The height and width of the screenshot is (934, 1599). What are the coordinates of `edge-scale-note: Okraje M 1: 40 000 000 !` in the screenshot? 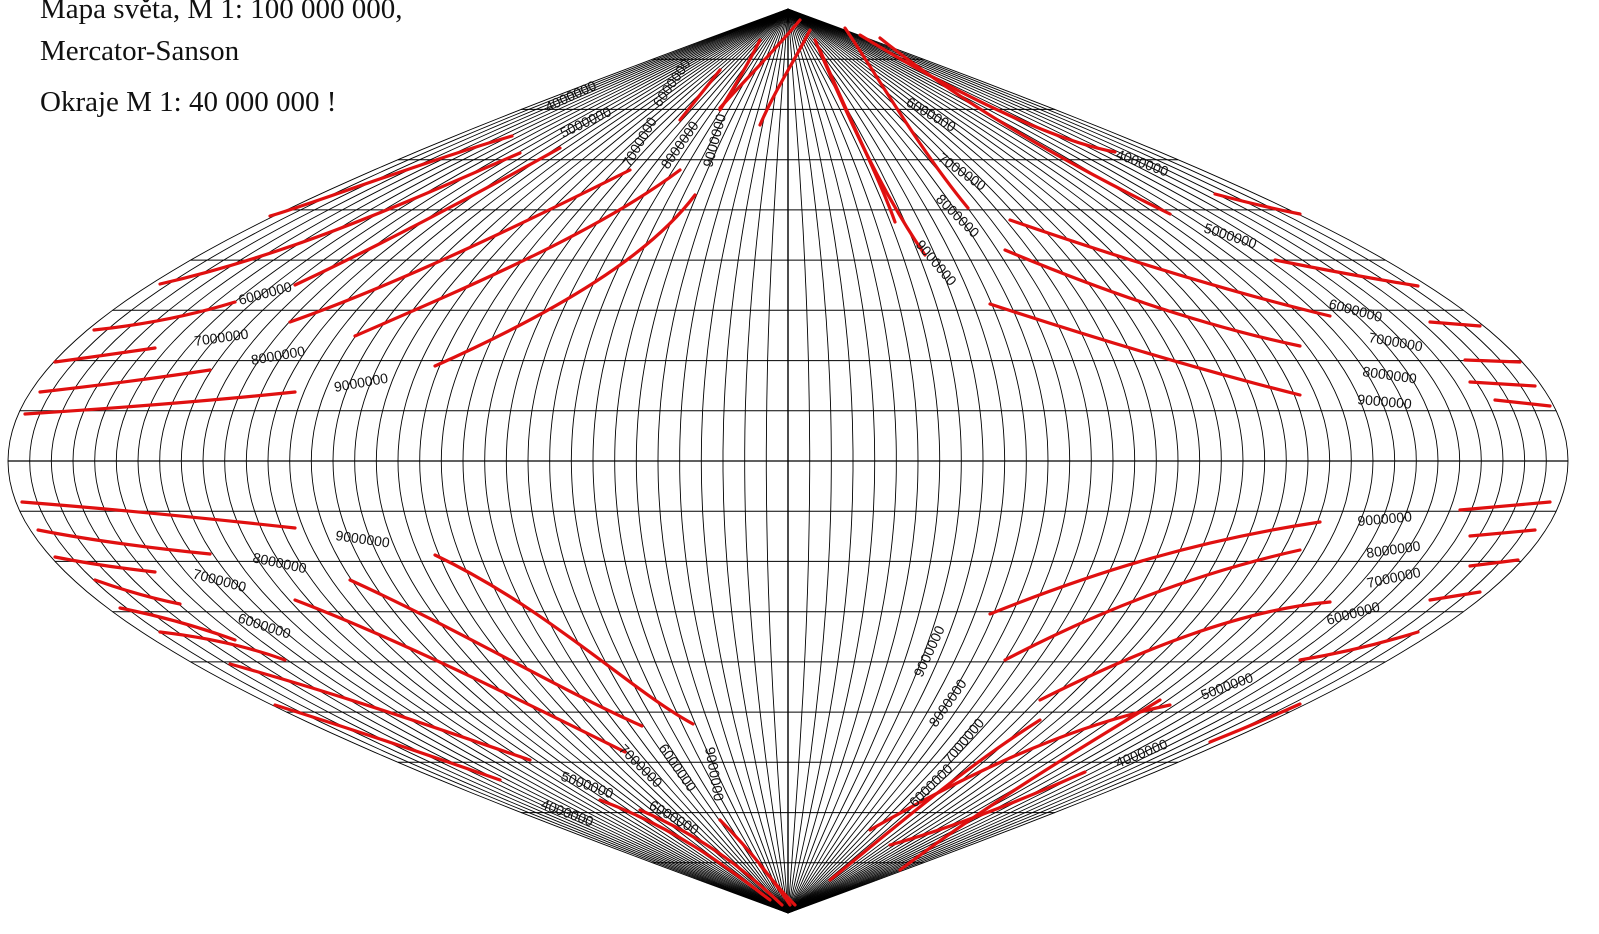 It's located at (188, 102).